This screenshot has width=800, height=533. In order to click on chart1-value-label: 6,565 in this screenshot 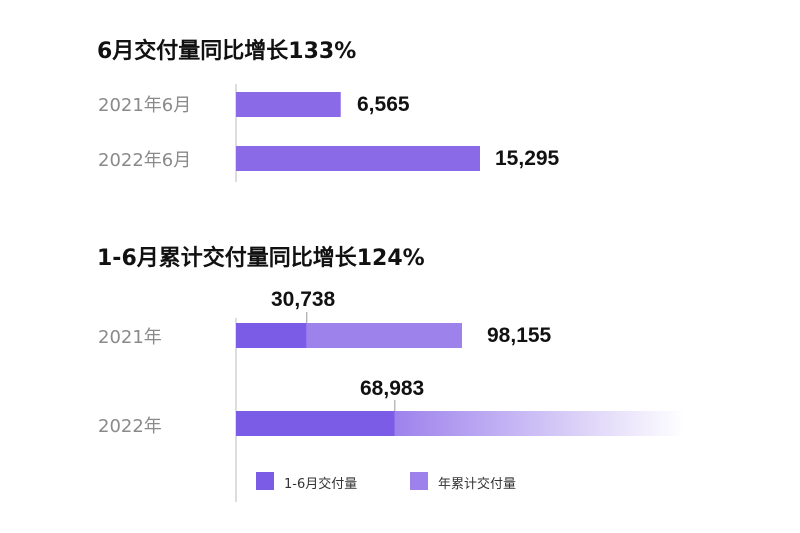, I will do `click(383, 104)`.